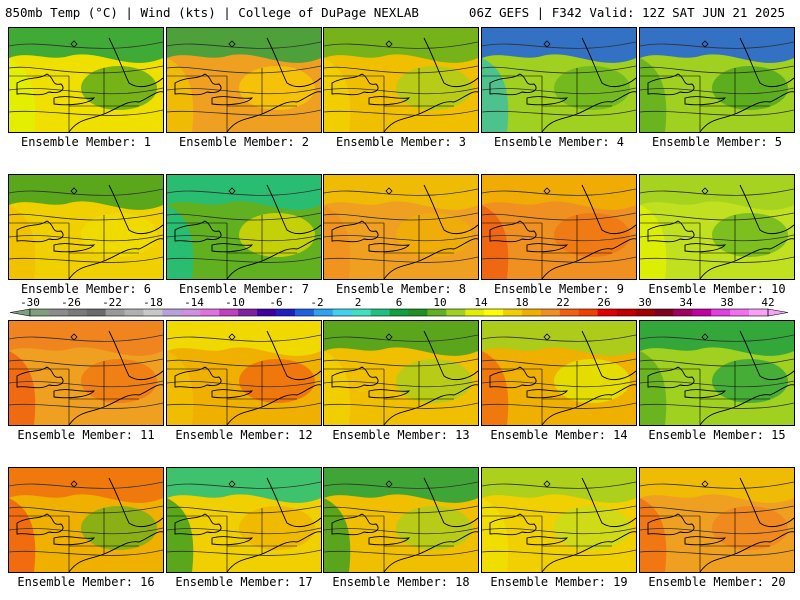 The height and width of the screenshot is (600, 800). What do you see at coordinates (244, 582) in the screenshot?
I see `ensemble-member-label: Ensemble Member: 17` at bounding box center [244, 582].